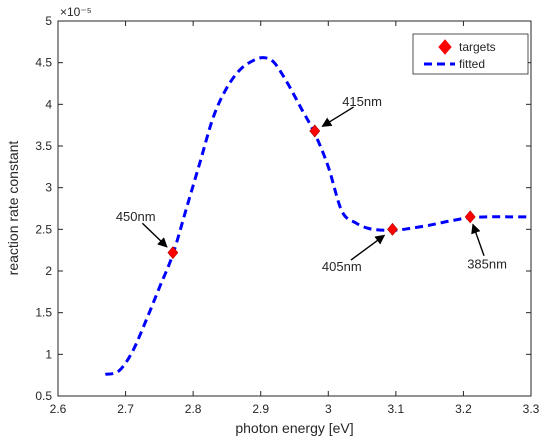 The height and width of the screenshot is (443, 550). Describe the element at coordinates (328, 409) in the screenshot. I see `x-tick-label: 3` at that location.